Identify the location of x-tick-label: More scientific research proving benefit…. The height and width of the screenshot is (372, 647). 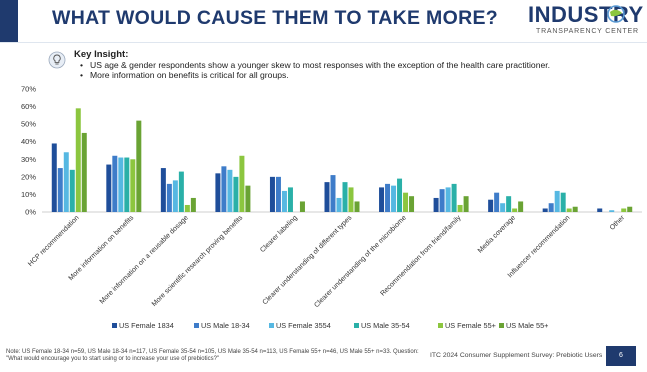
(198, 261).